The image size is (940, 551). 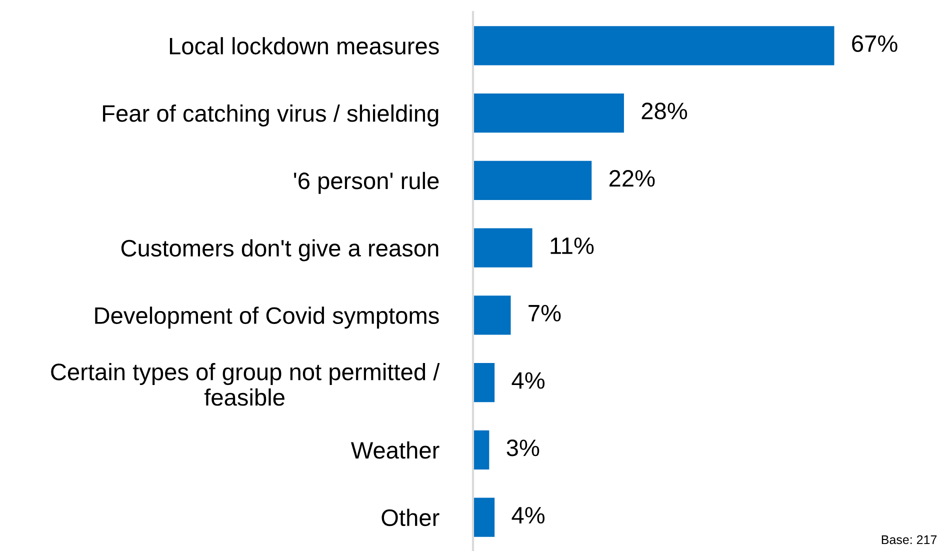 I want to click on y-tick-label: Fear of catching virus / shielding, so click(x=270, y=115).